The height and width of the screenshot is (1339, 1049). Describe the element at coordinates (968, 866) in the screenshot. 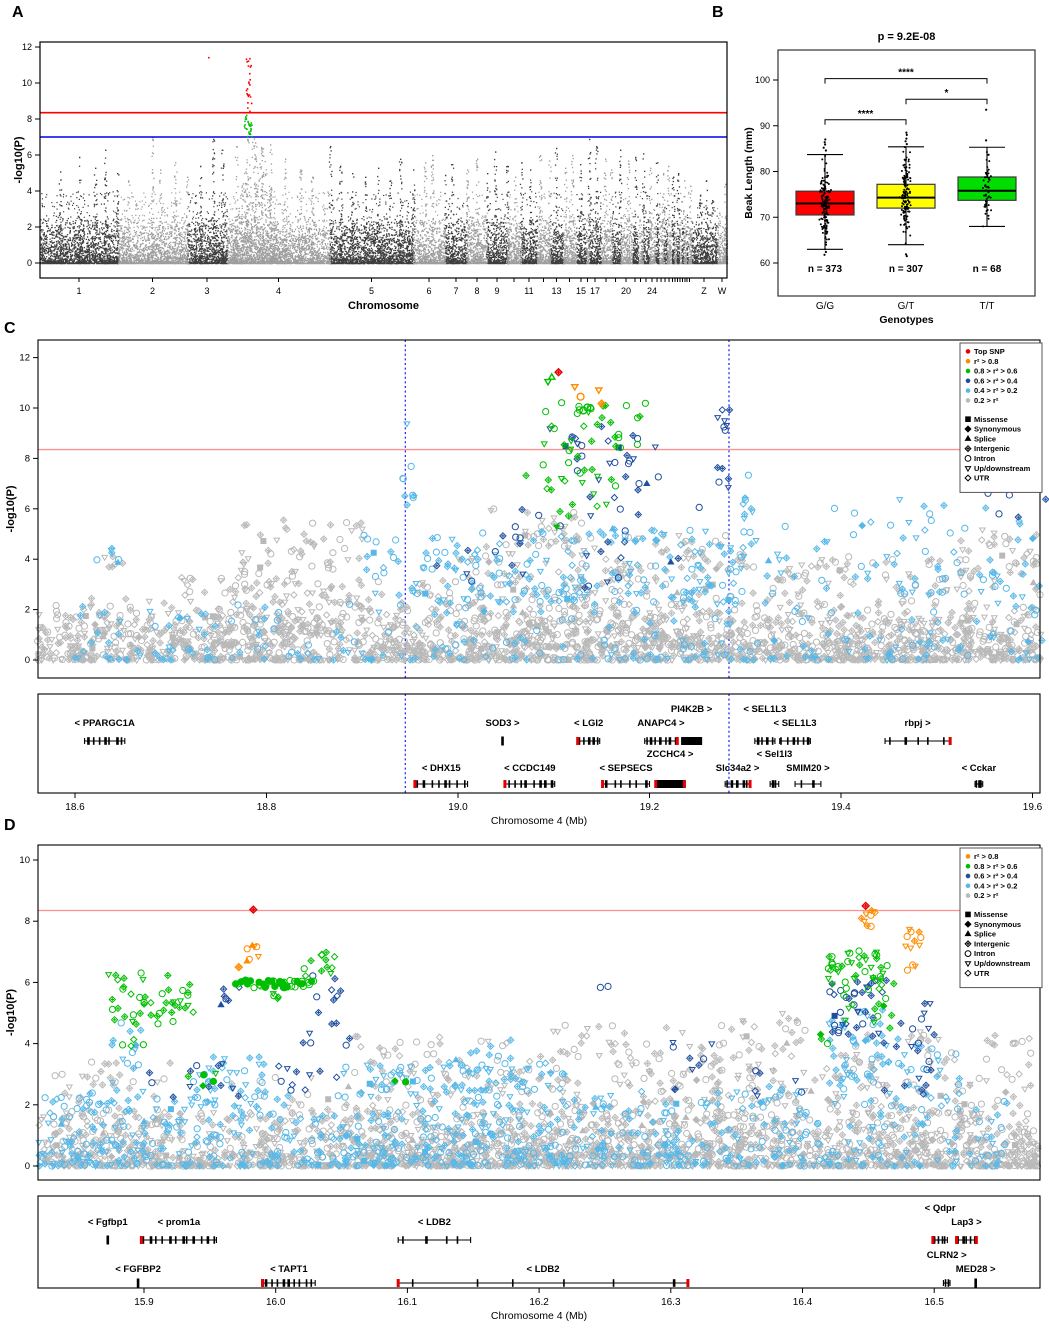

I see `legend-swatch-green` at that location.